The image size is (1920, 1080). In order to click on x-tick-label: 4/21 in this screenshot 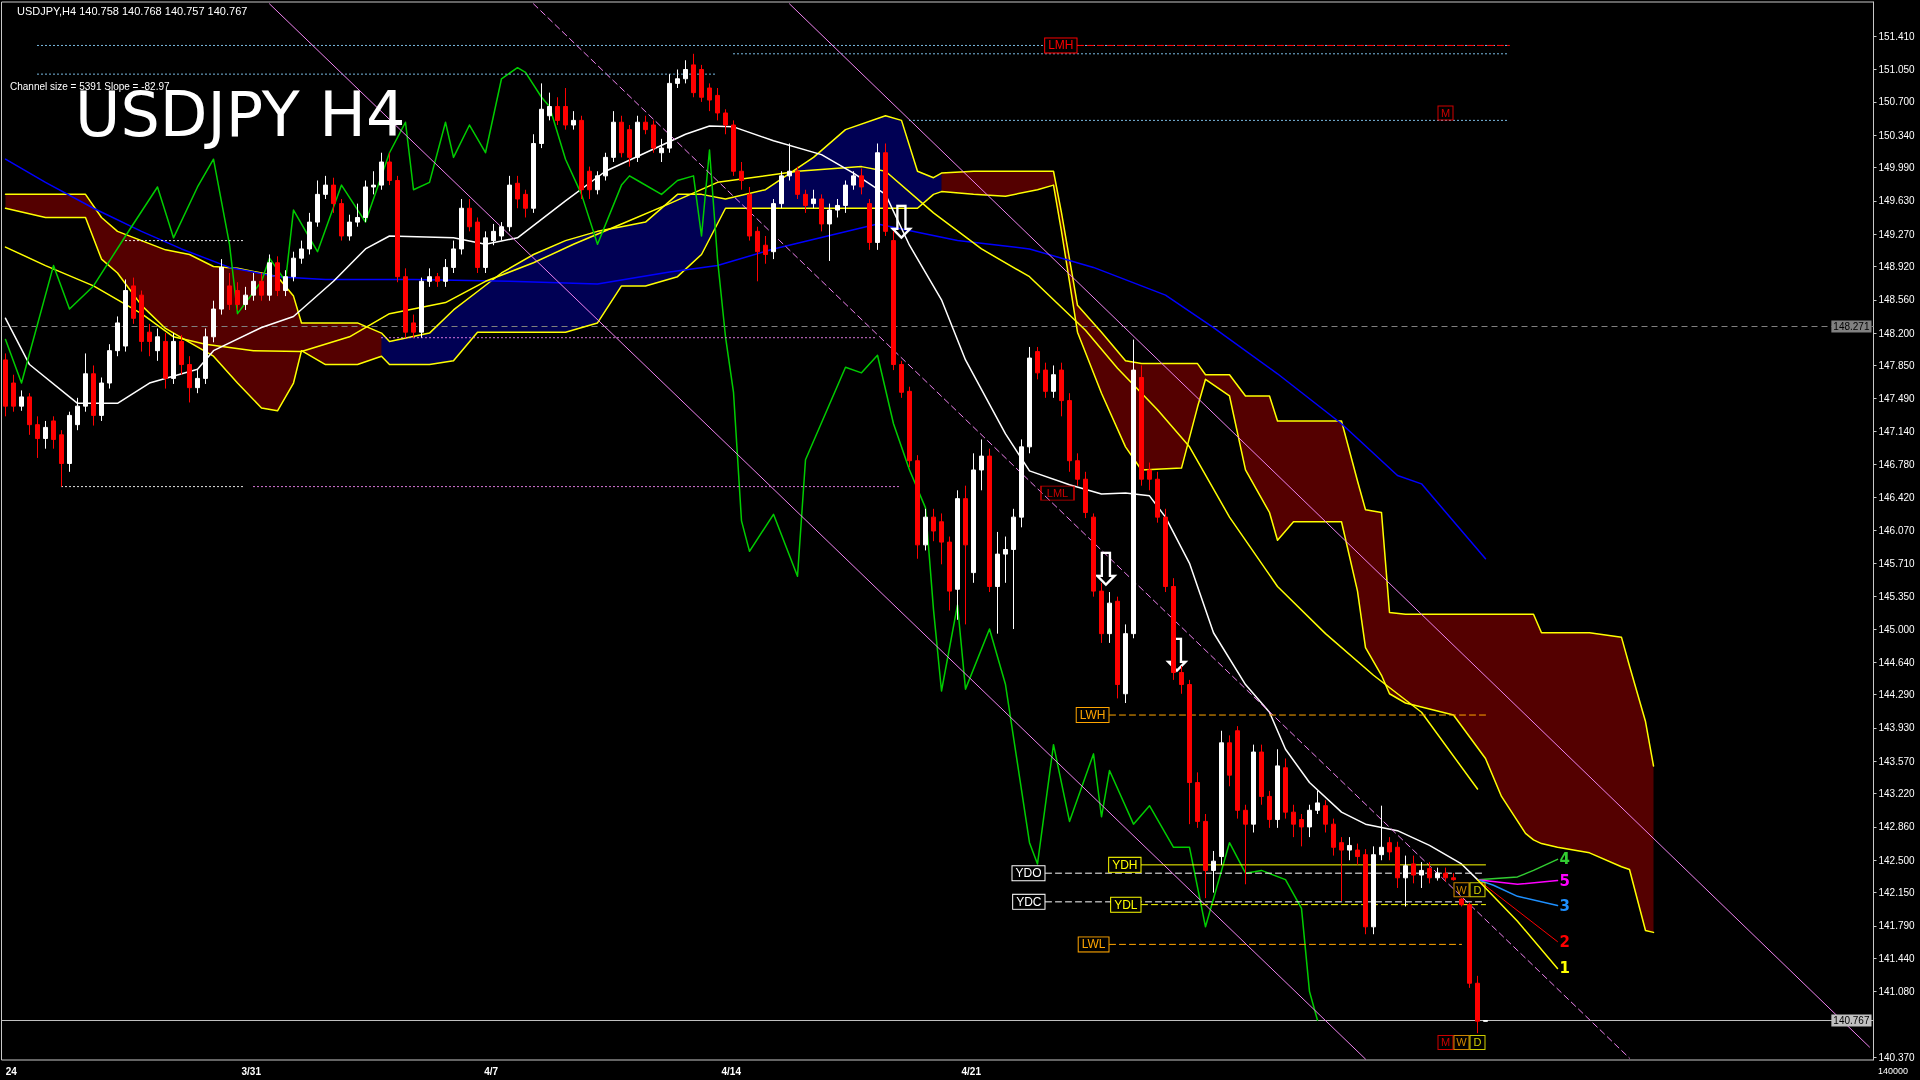, I will do `click(971, 1071)`.